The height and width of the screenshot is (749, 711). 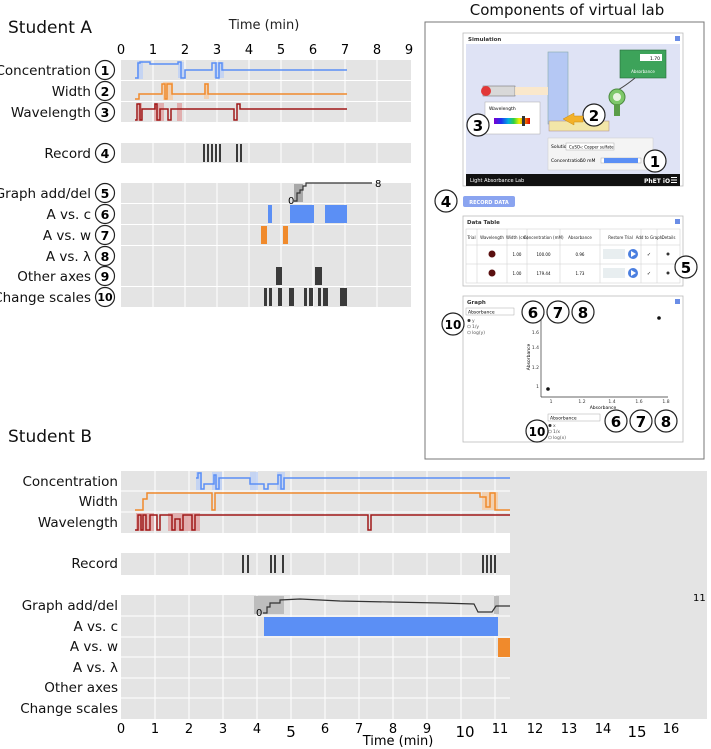 I want to click on wavelength-control: Wavelength, so click(x=512, y=118).